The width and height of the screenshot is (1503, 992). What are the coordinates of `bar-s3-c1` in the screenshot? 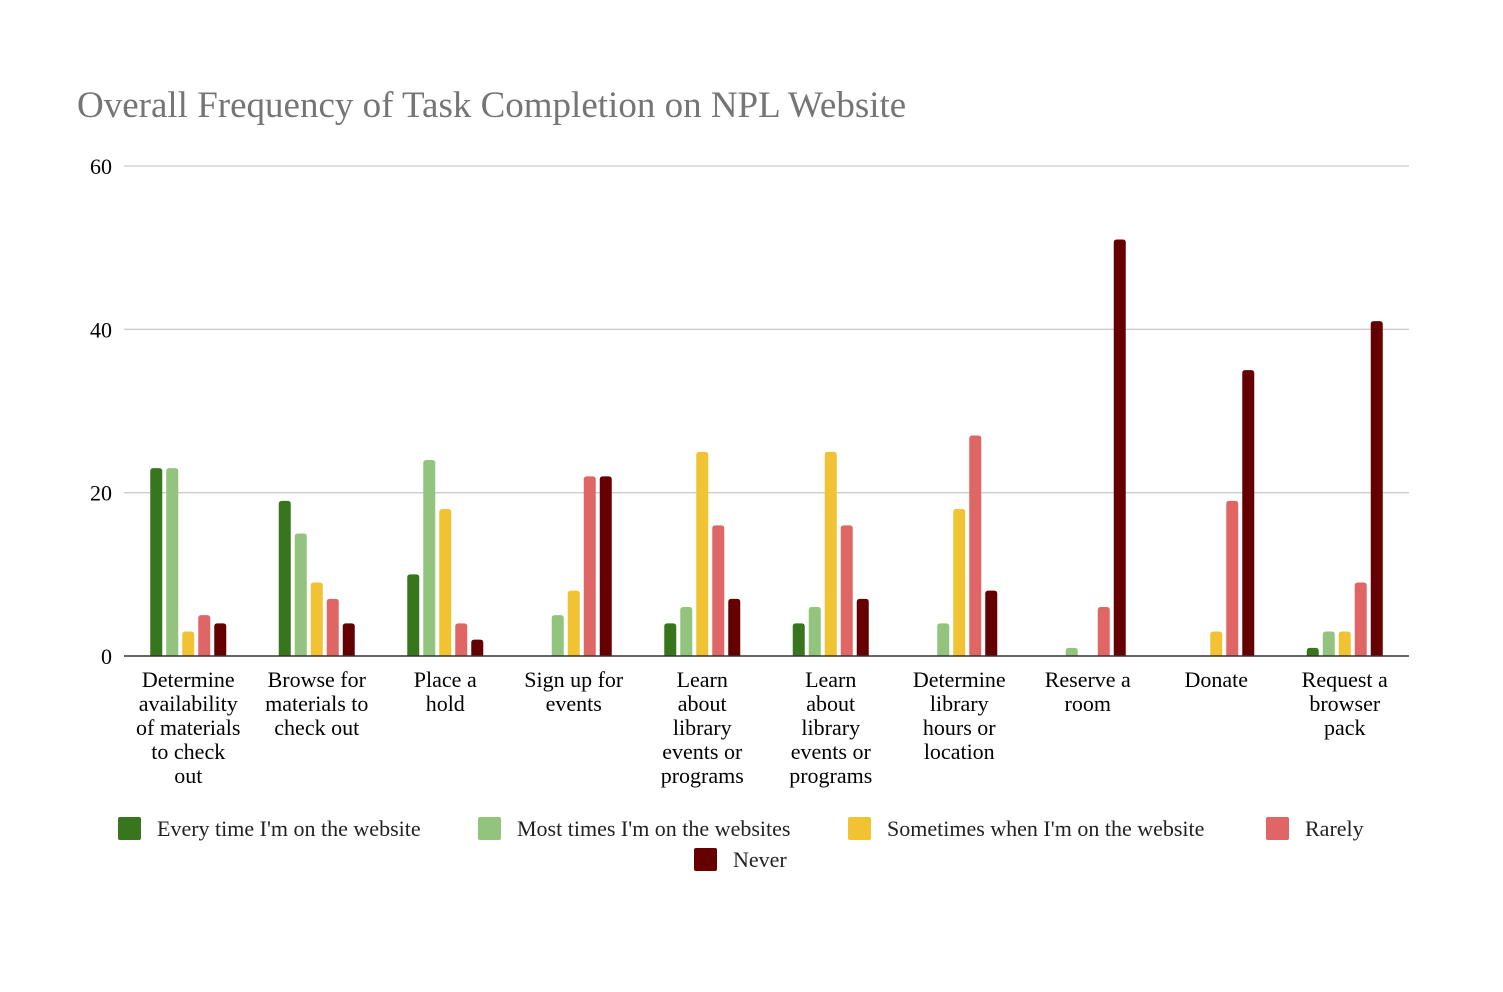 It's located at (332, 627).